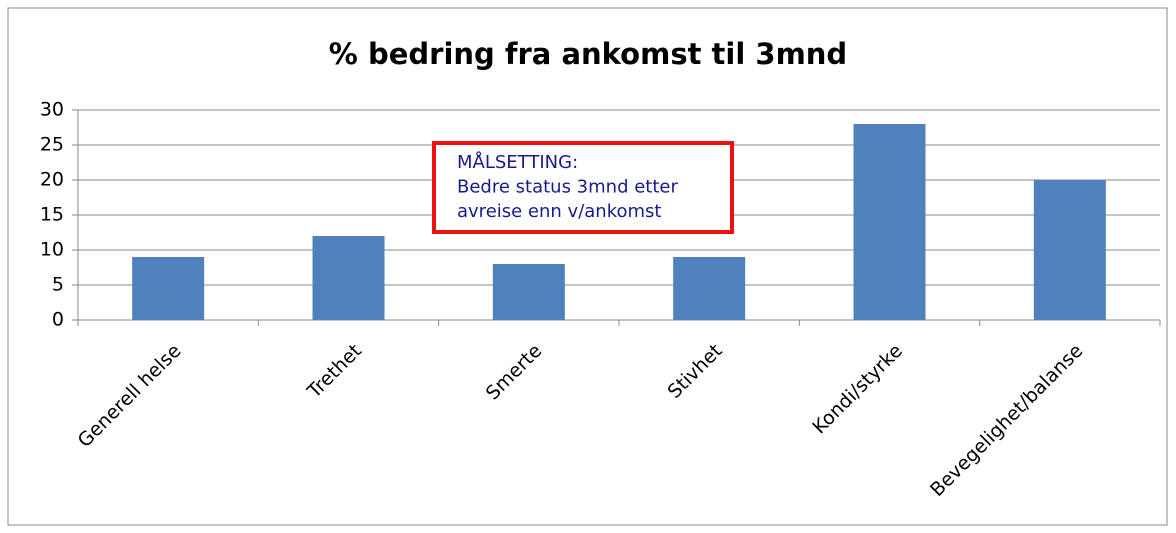  I want to click on y-tick-label: 25, so click(52, 145).